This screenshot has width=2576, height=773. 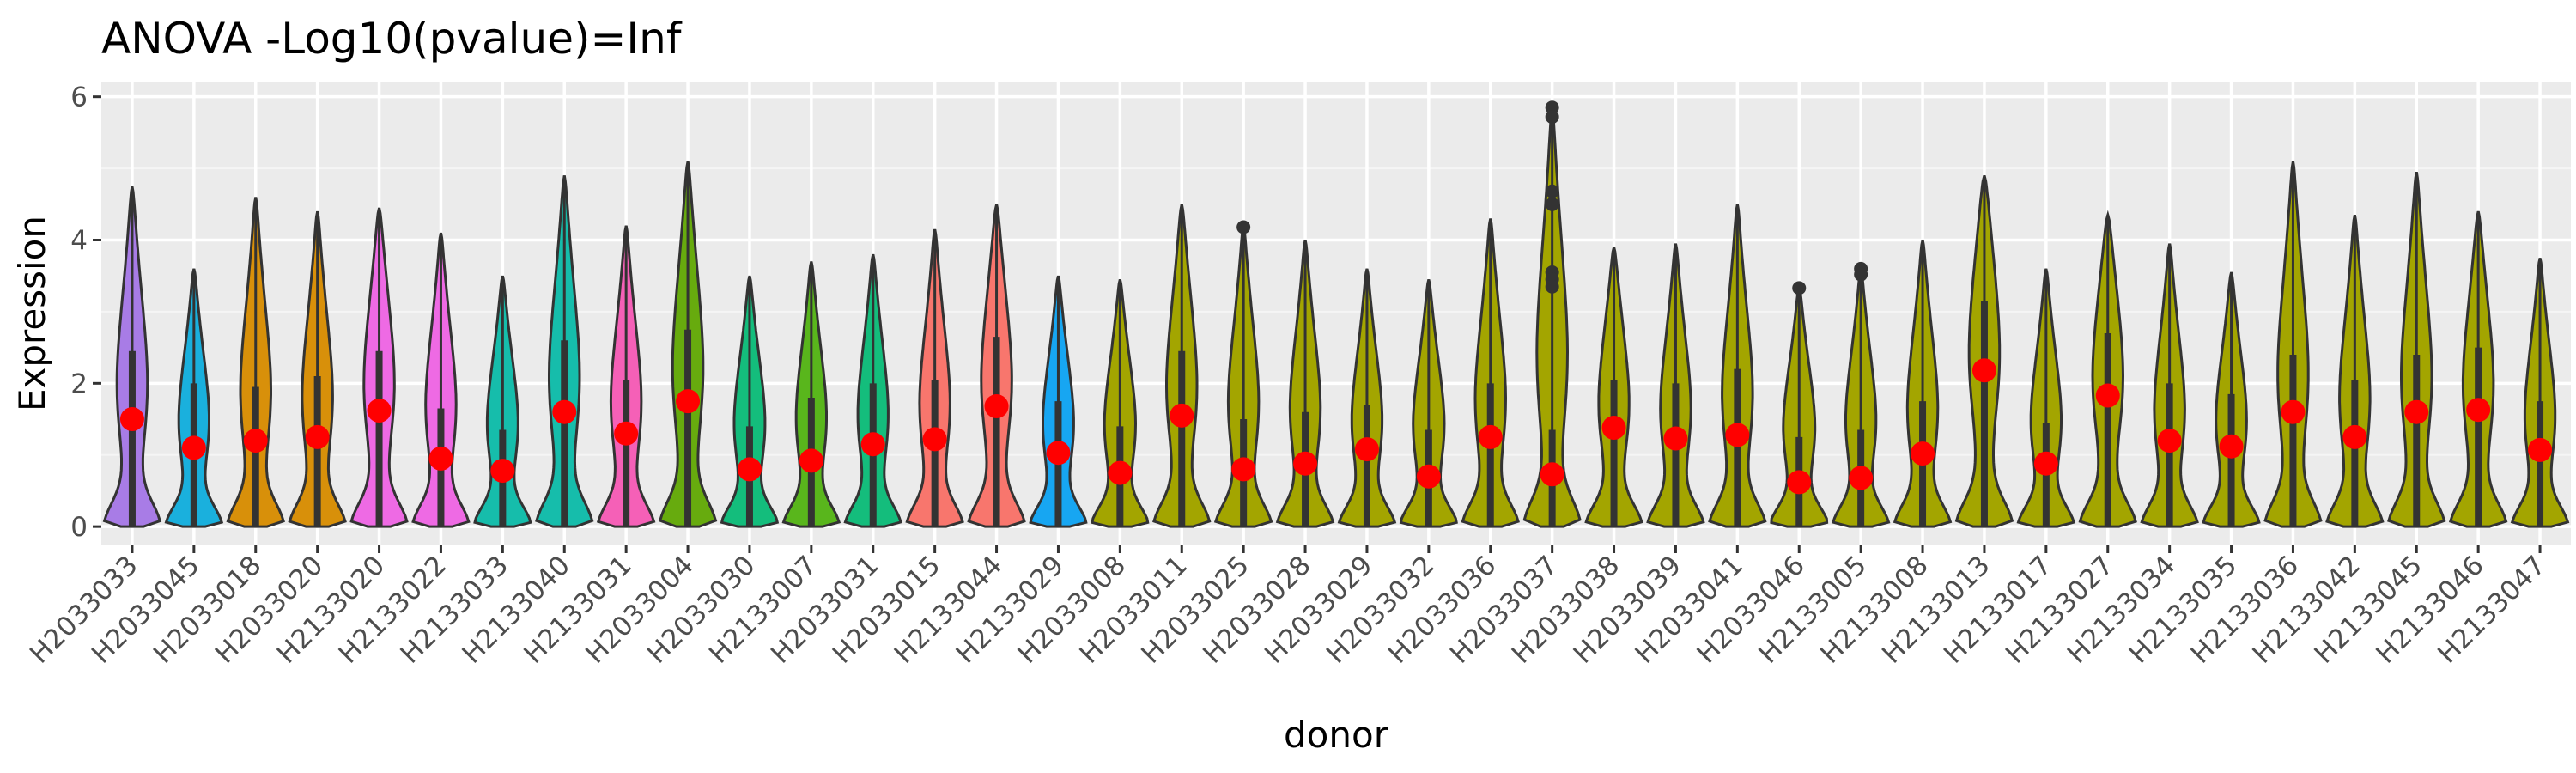 What do you see at coordinates (1243, 469) in the screenshot?
I see `mean-point-H2033025` at bounding box center [1243, 469].